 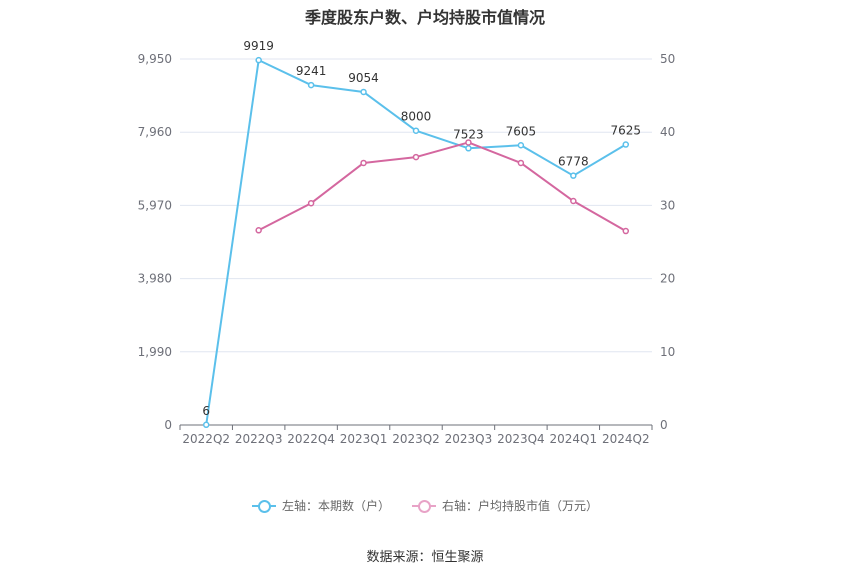 What do you see at coordinates (424, 17) in the screenshot?
I see `chart-title: 季度股东户数、户均持股市值情况` at bounding box center [424, 17].